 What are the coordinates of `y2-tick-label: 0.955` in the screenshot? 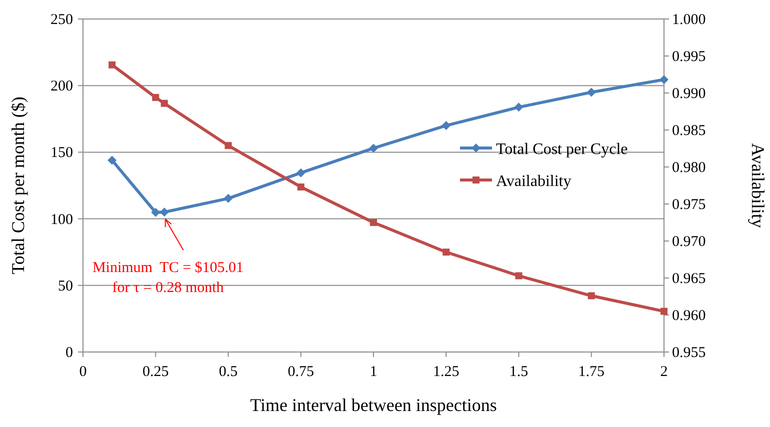 It's located at (689, 353).